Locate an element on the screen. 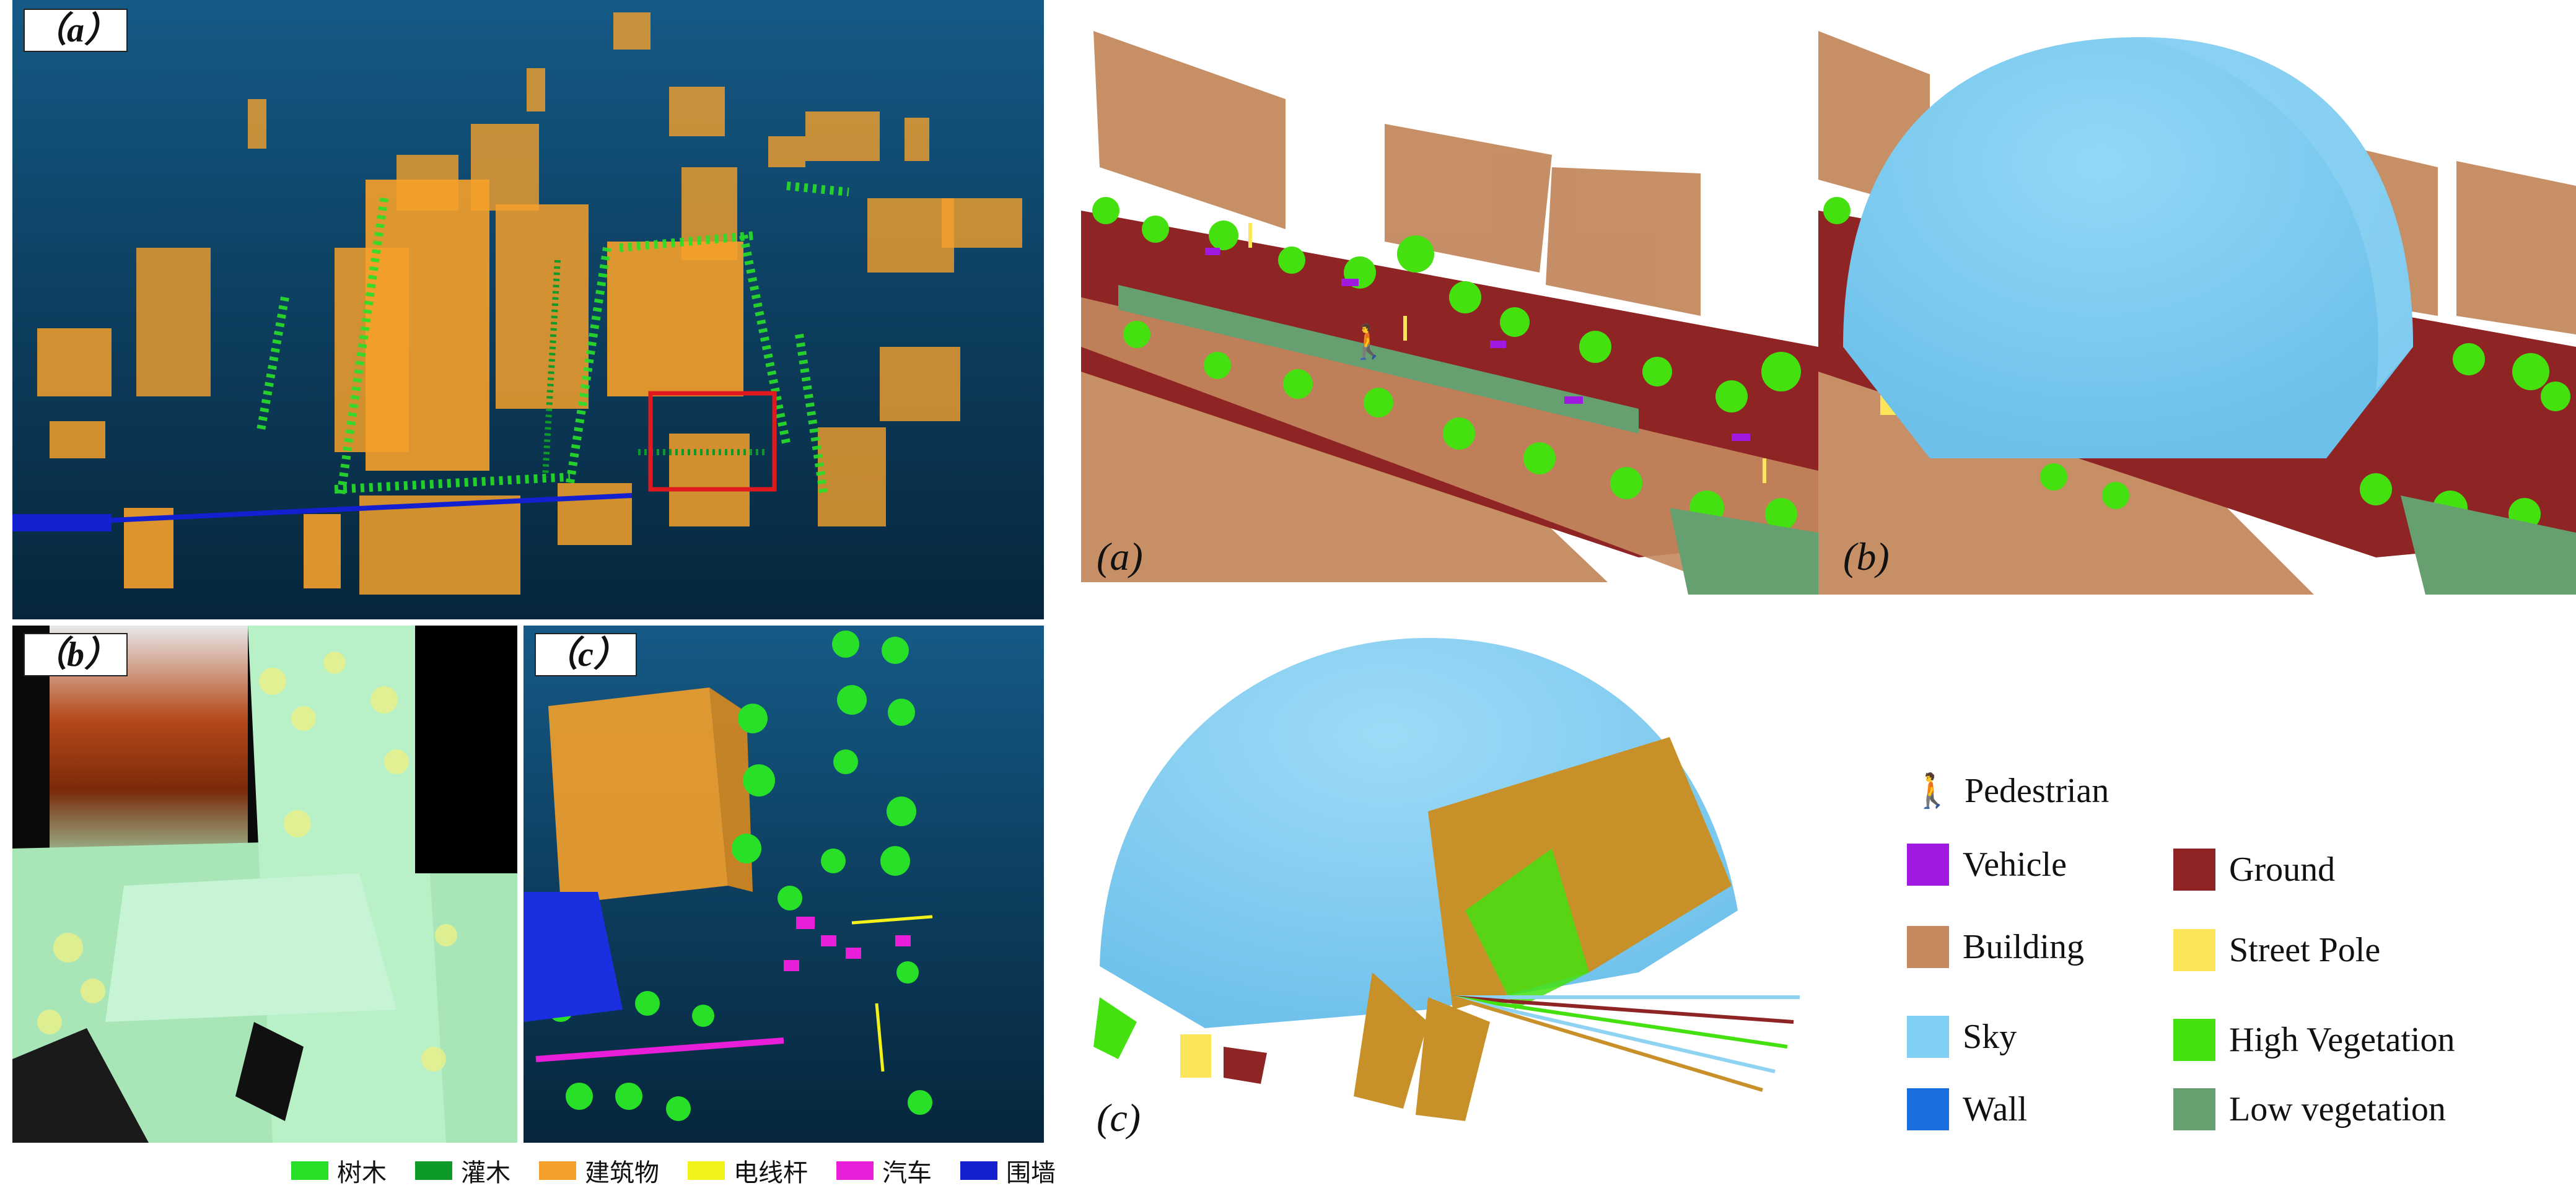 This screenshot has height=1196, width=2576. right-panel-b-label: (b) is located at coordinates (1866, 556).